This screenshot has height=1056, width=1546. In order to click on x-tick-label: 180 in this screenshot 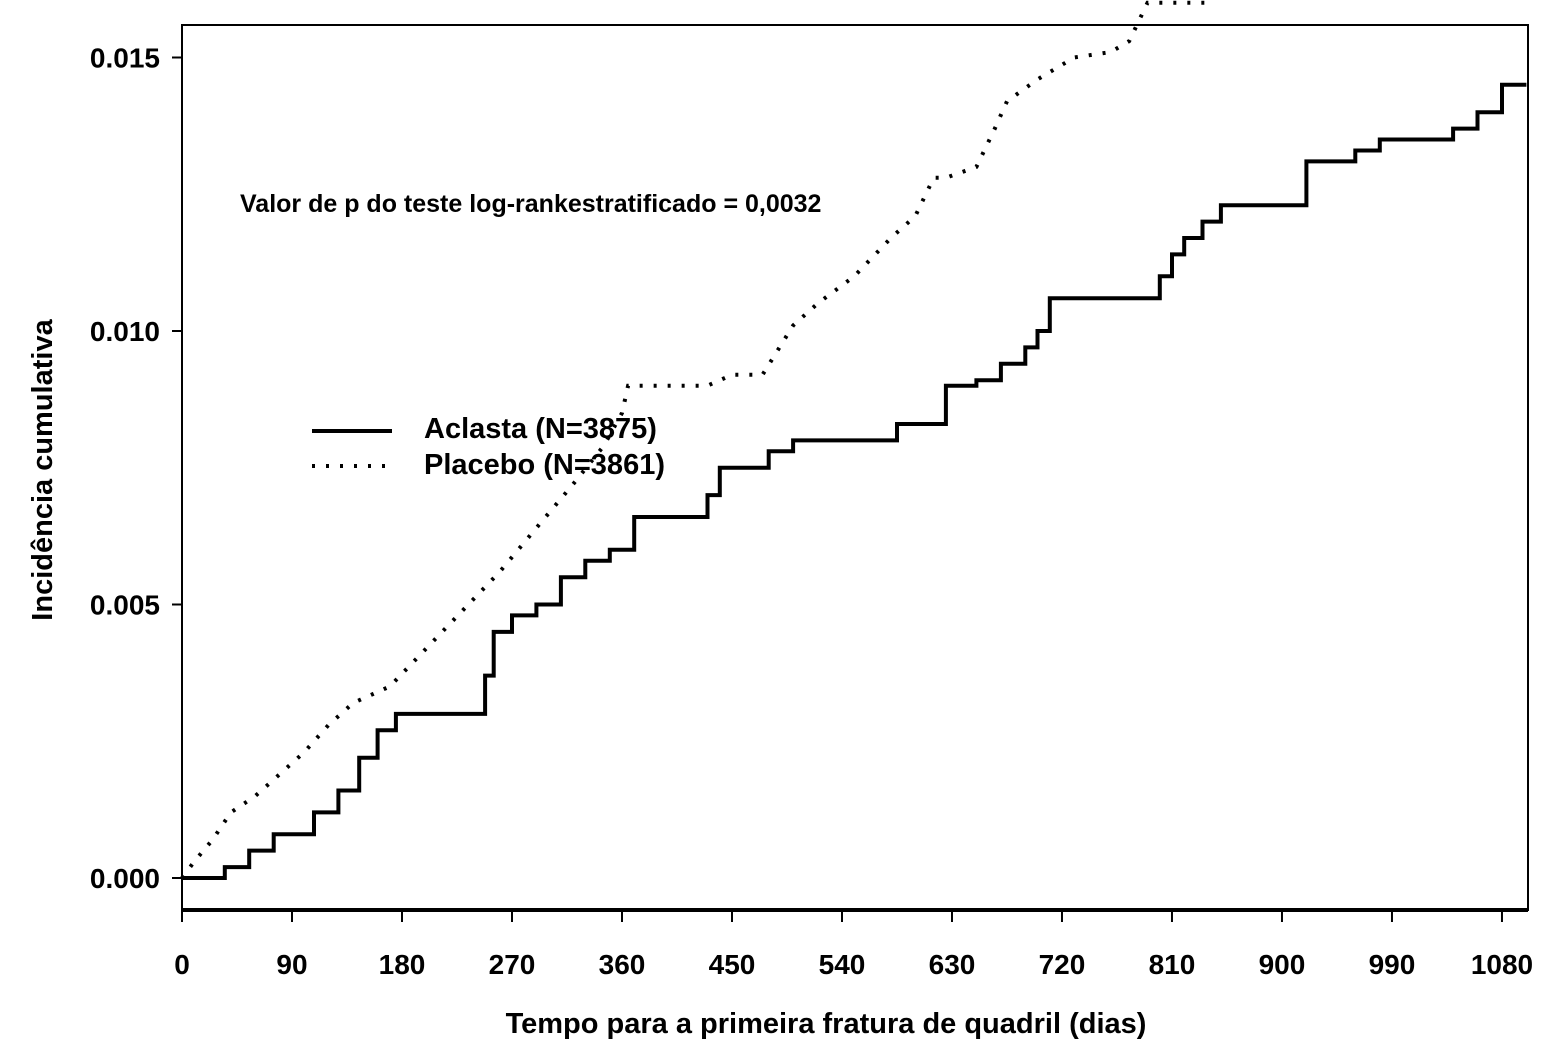, I will do `click(402, 964)`.